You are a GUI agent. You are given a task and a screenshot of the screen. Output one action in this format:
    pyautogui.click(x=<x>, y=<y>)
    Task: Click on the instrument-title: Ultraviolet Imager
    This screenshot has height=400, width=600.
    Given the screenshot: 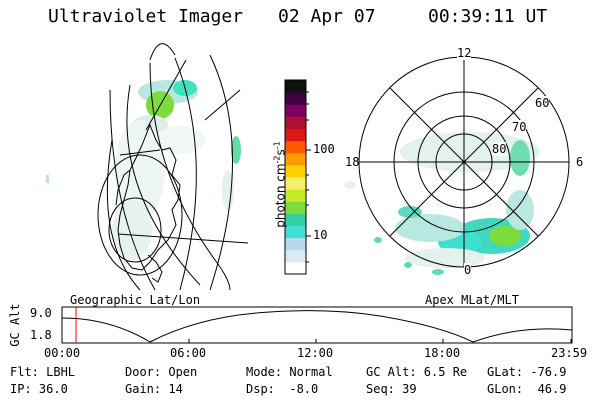 What is the action you would take?
    pyautogui.click(x=146, y=16)
    